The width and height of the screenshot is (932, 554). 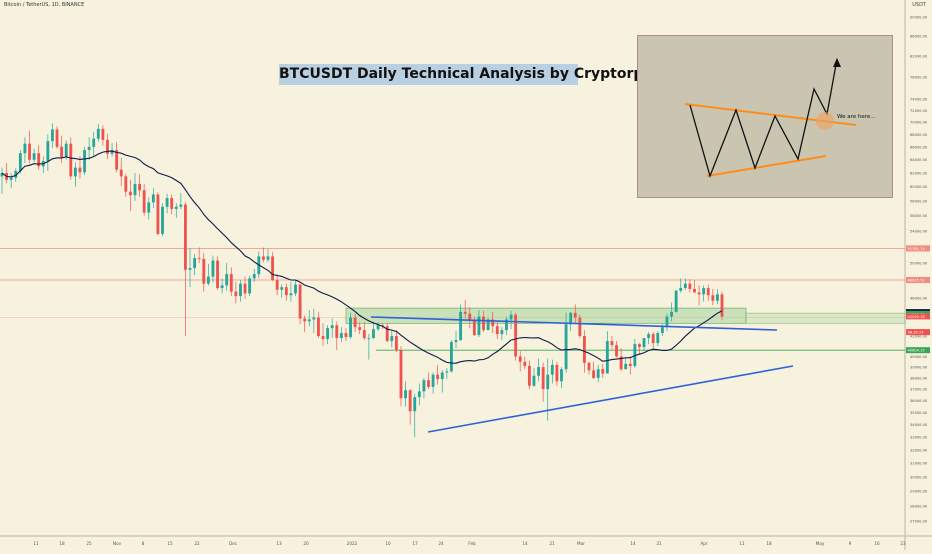 I want to click on price-tick-label: 90000.00, so click(x=919, y=18).